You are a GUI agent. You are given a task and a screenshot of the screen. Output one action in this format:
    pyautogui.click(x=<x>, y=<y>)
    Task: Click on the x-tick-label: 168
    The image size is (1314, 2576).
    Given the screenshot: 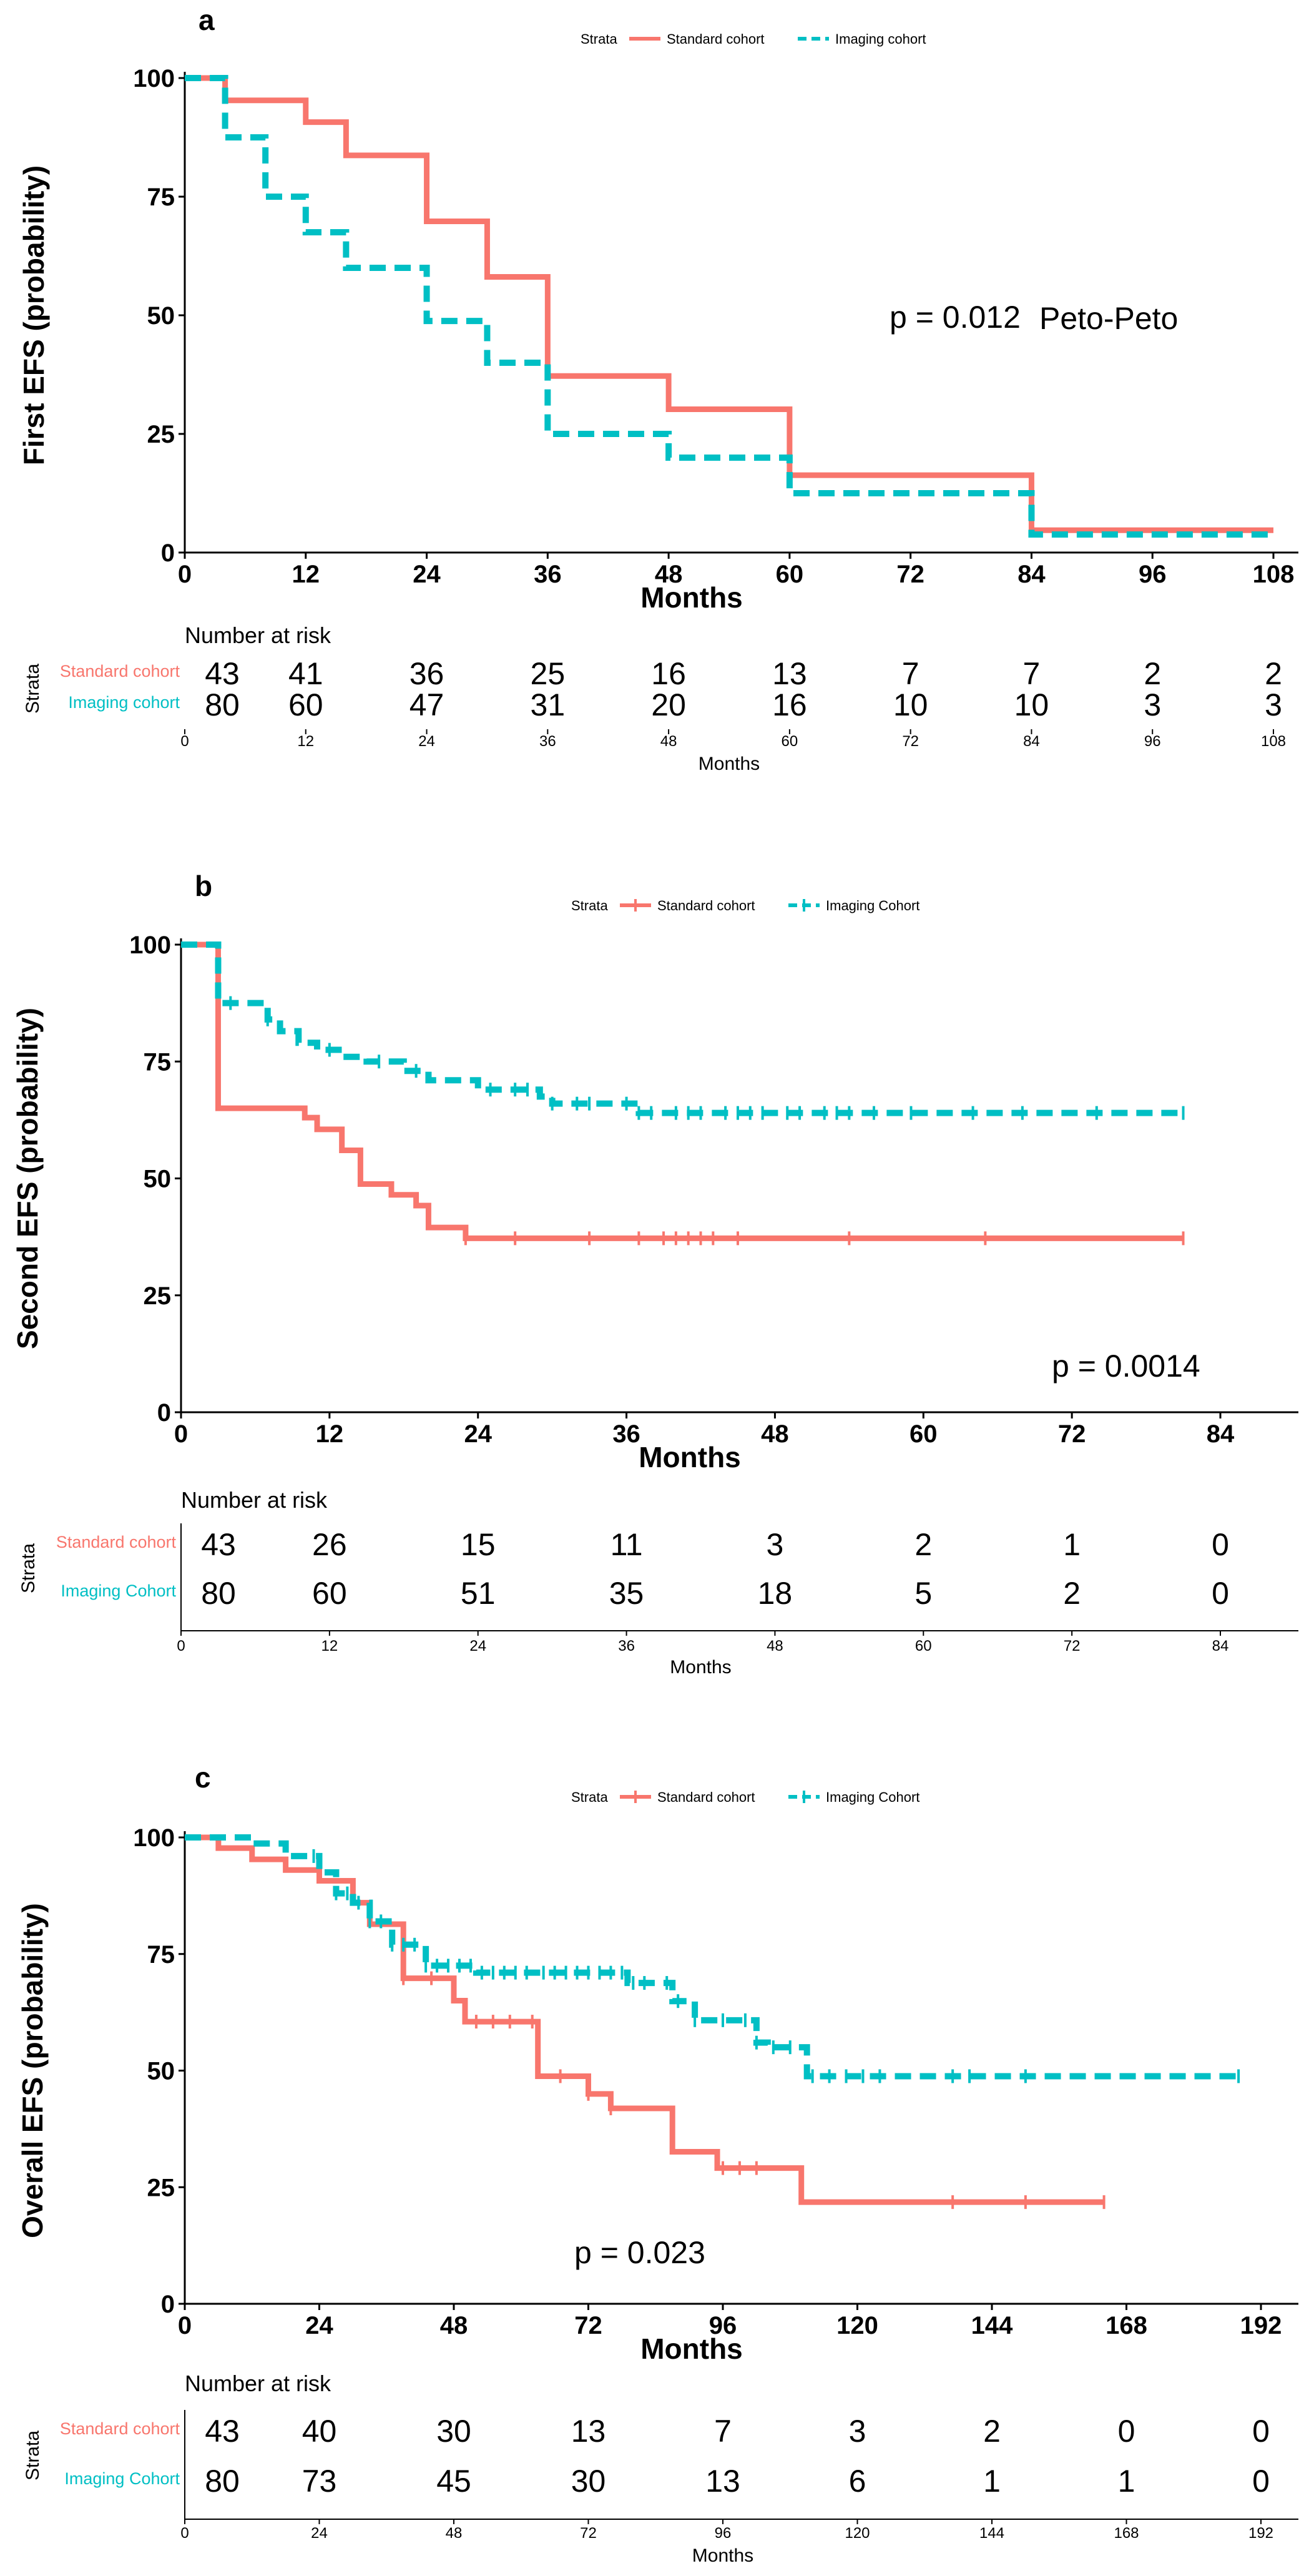 What is the action you would take?
    pyautogui.click(x=1126, y=2325)
    